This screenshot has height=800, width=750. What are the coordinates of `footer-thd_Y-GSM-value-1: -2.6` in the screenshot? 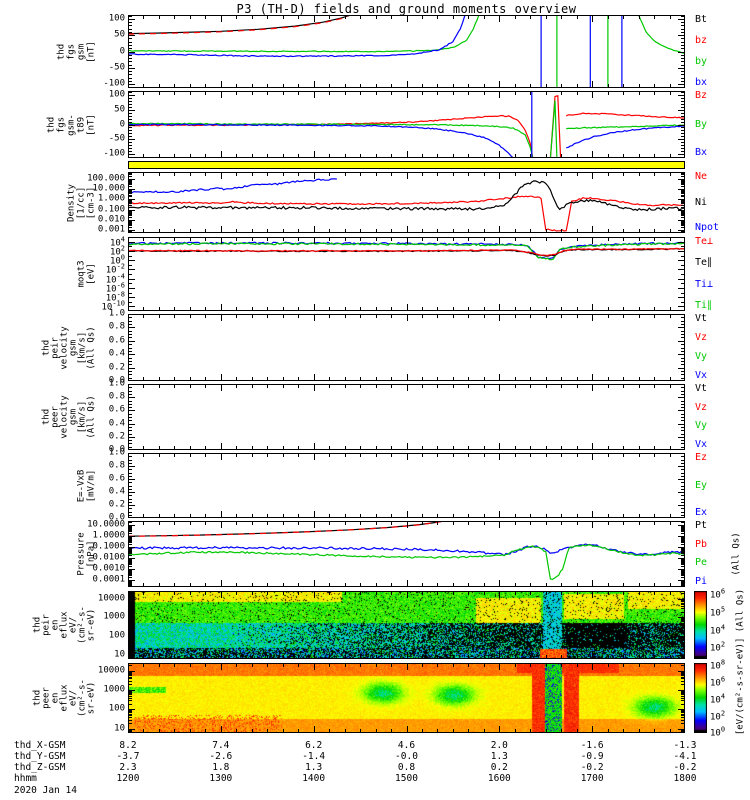 It's located at (221, 756).